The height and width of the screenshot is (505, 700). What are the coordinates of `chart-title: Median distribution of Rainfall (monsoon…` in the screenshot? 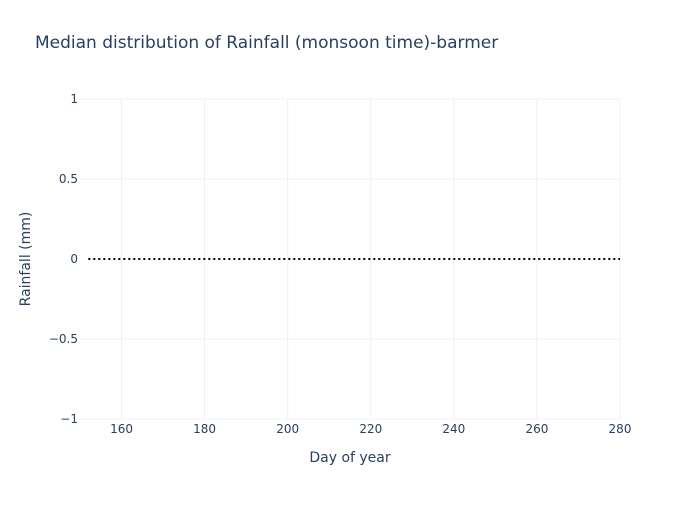 It's located at (267, 43).